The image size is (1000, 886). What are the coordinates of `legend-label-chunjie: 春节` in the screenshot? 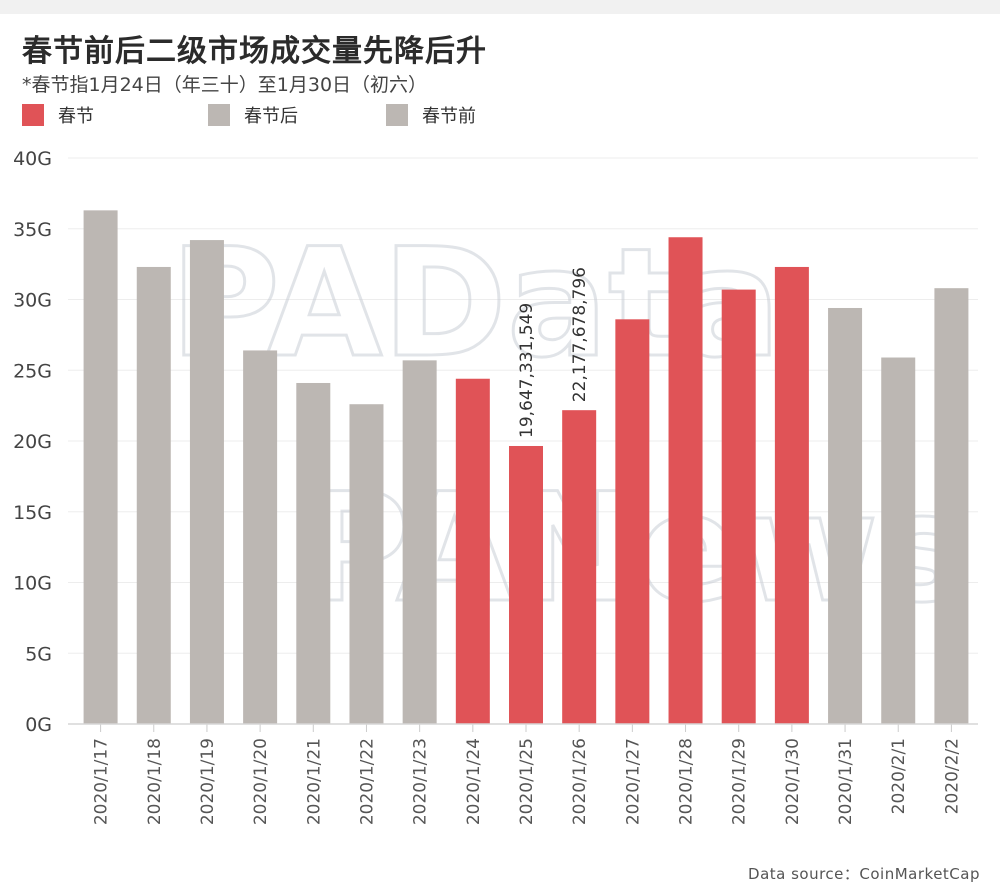 It's located at (76, 116).